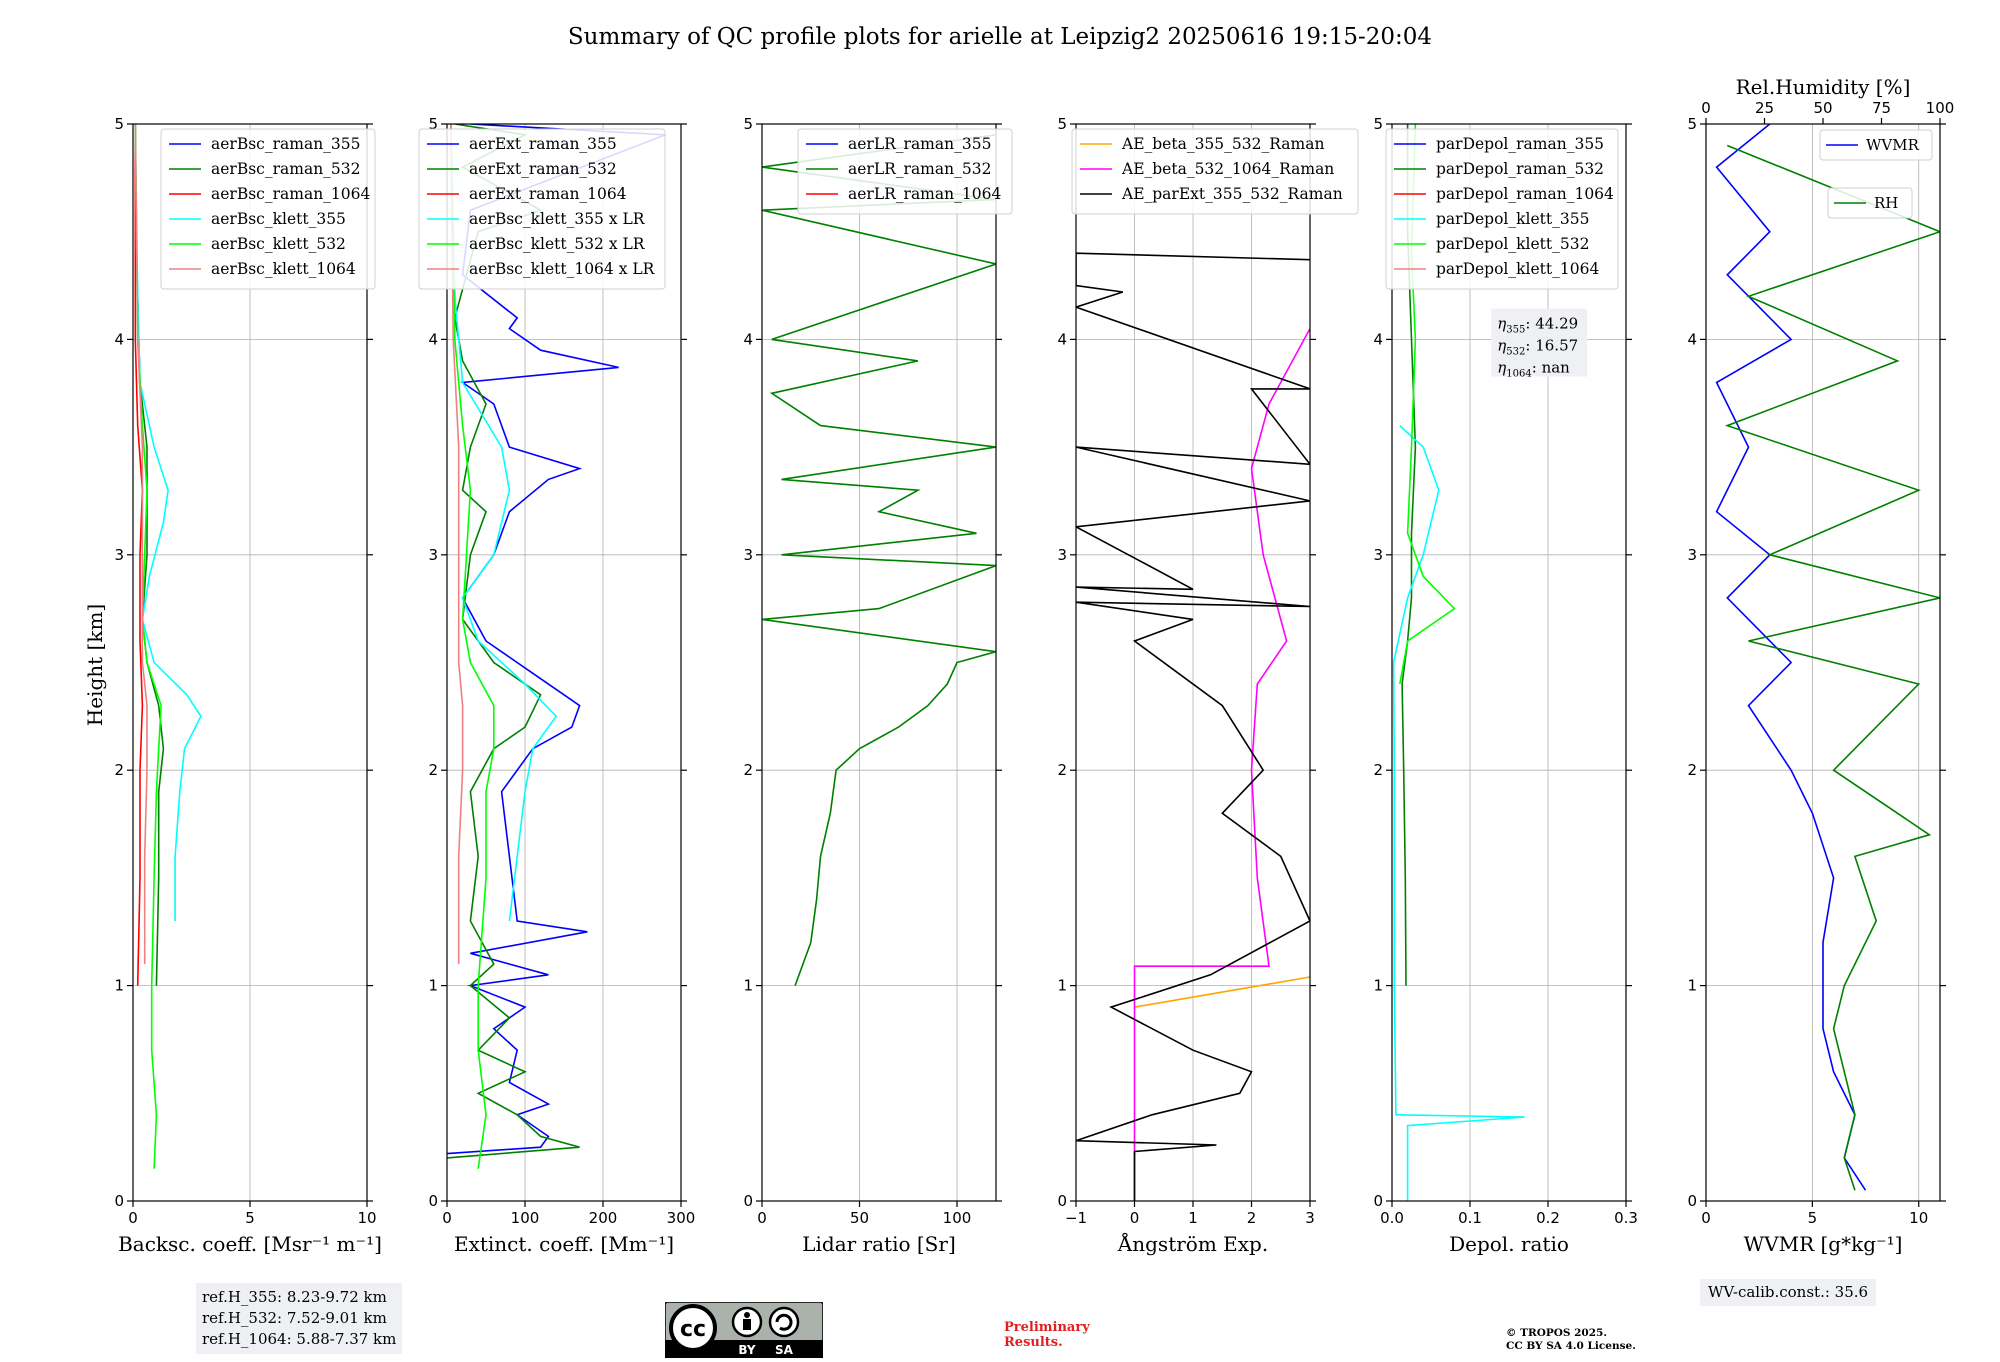 This screenshot has width=2000, height=1362. What do you see at coordinates (1533, 369) in the screenshot?
I see `eta-1064-label: η1064: nan` at bounding box center [1533, 369].